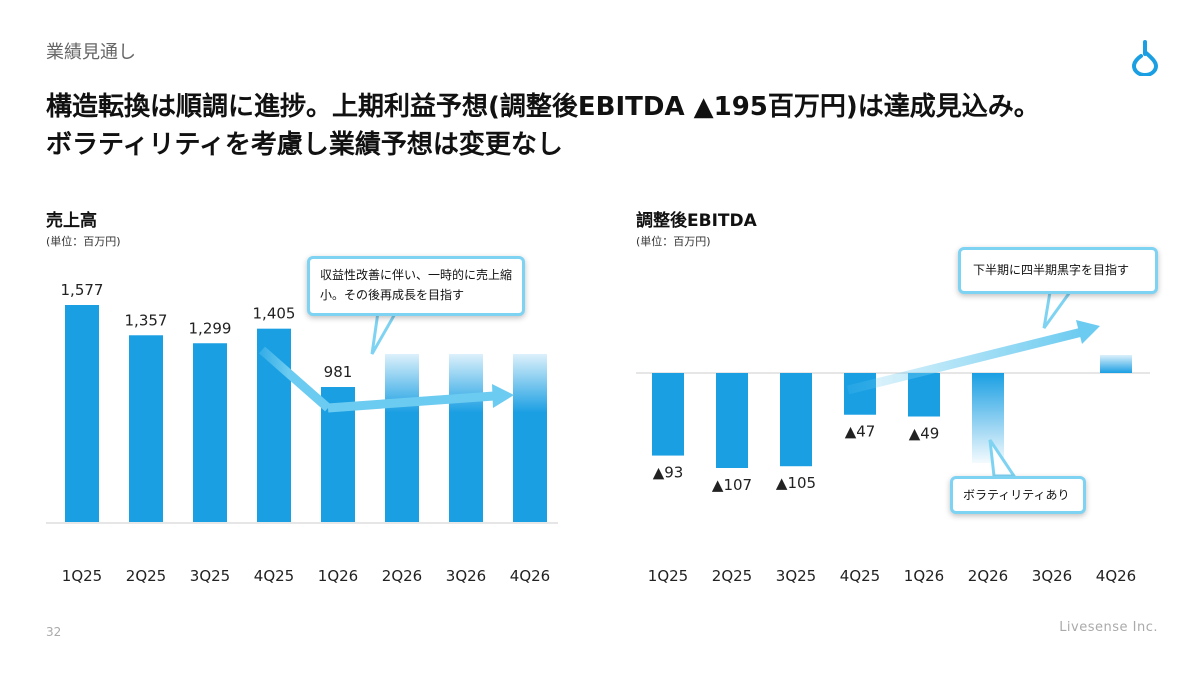 Image resolution: width=1200 pixels, height=675 pixels. Describe the element at coordinates (860, 576) in the screenshot. I see `ebitda-x-tick-4Q25: 4Q25` at that location.